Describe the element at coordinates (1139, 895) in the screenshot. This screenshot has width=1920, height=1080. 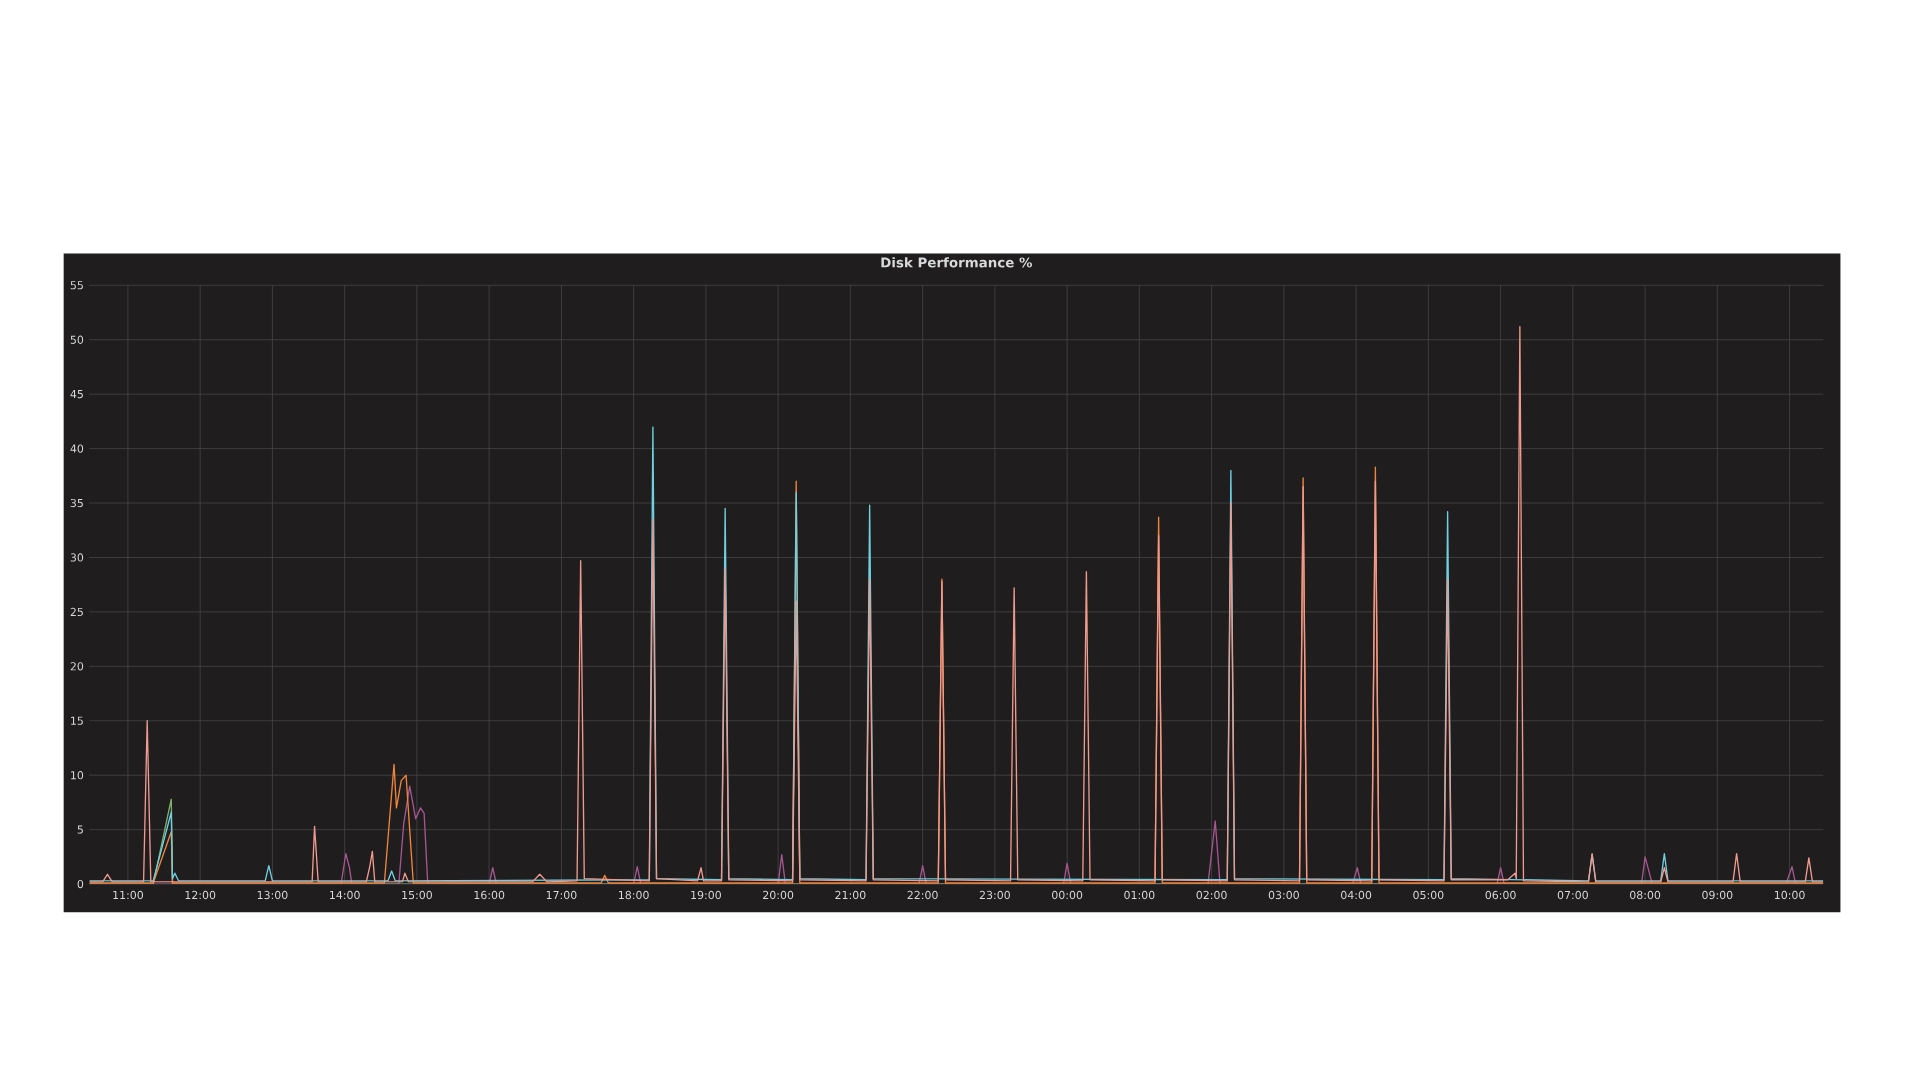
I see `x-tick-label: 01:00` at that location.